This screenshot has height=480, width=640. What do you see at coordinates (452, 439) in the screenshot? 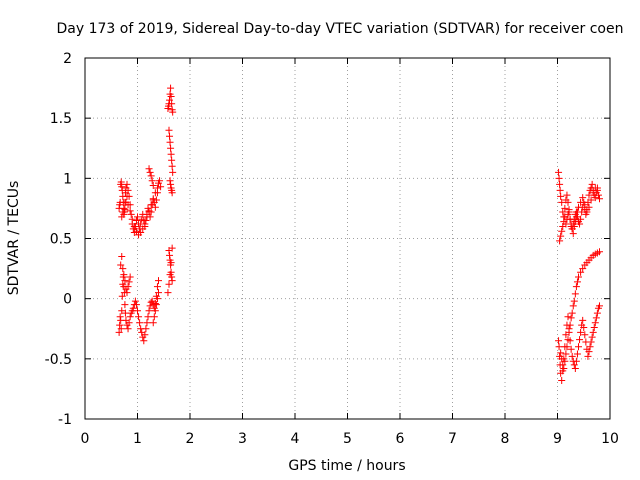
I see `x-tick-label: 7` at bounding box center [452, 439].